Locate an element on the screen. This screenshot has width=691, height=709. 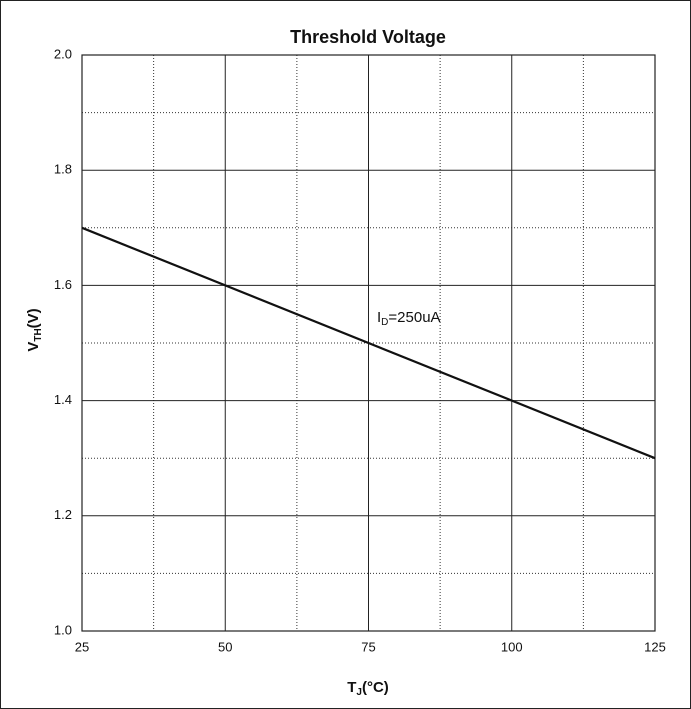
y-axis-label-rest: (V) is located at coordinates (33, 318).